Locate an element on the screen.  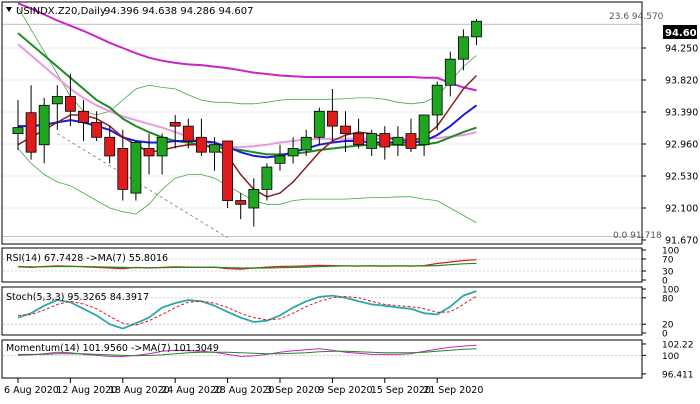
rsi-title: RSI(14) 67.7428 ->MA(7) 55.8016 is located at coordinates (87, 258).